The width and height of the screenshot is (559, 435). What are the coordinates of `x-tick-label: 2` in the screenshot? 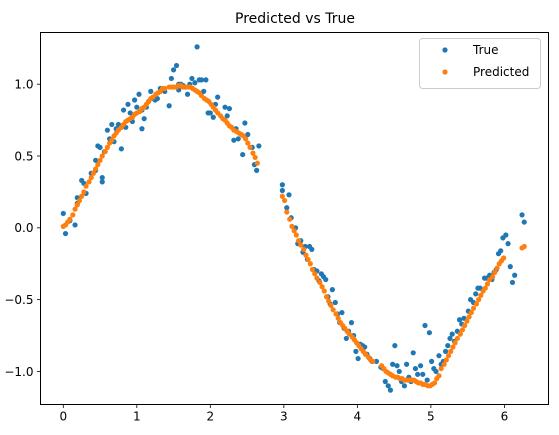 It's located at (211, 417).